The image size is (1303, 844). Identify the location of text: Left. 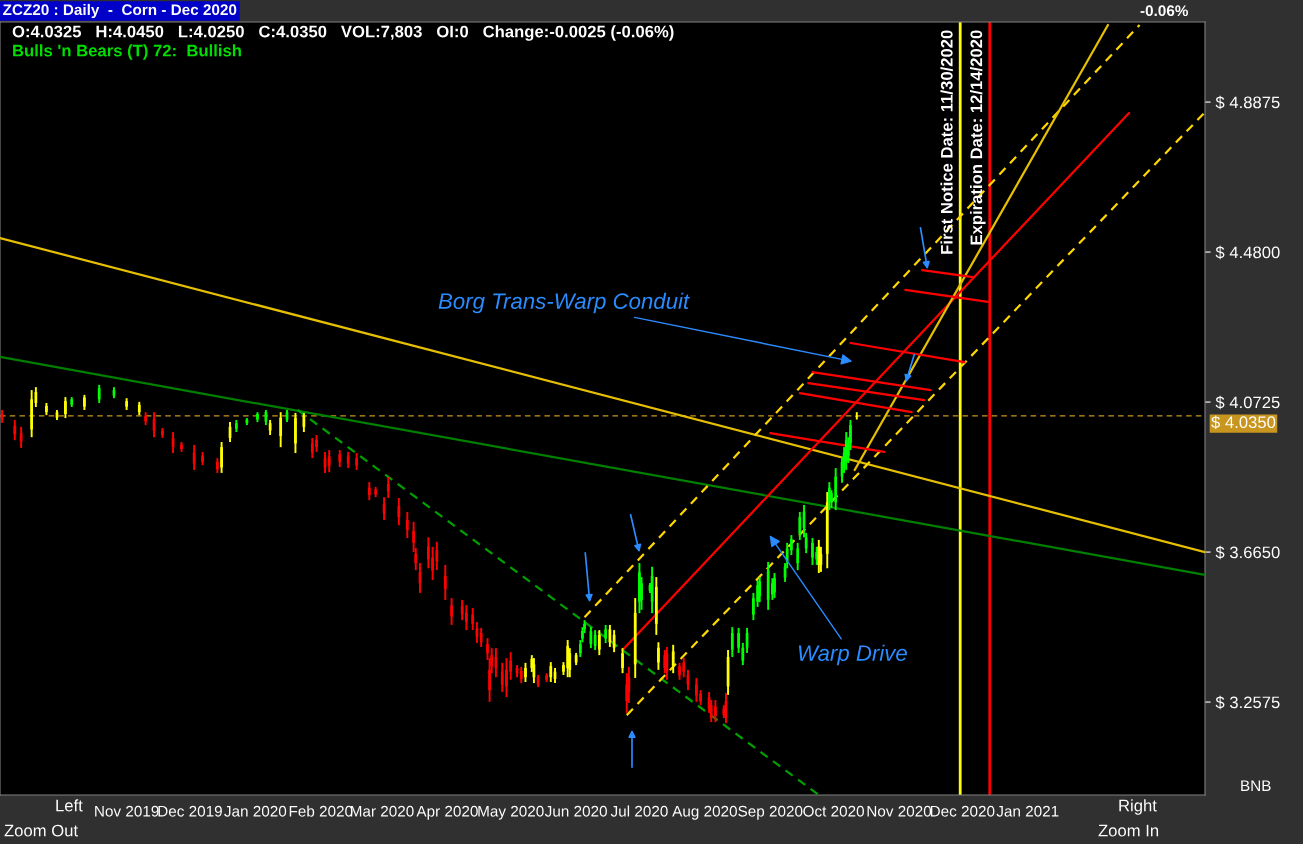
(69, 805).